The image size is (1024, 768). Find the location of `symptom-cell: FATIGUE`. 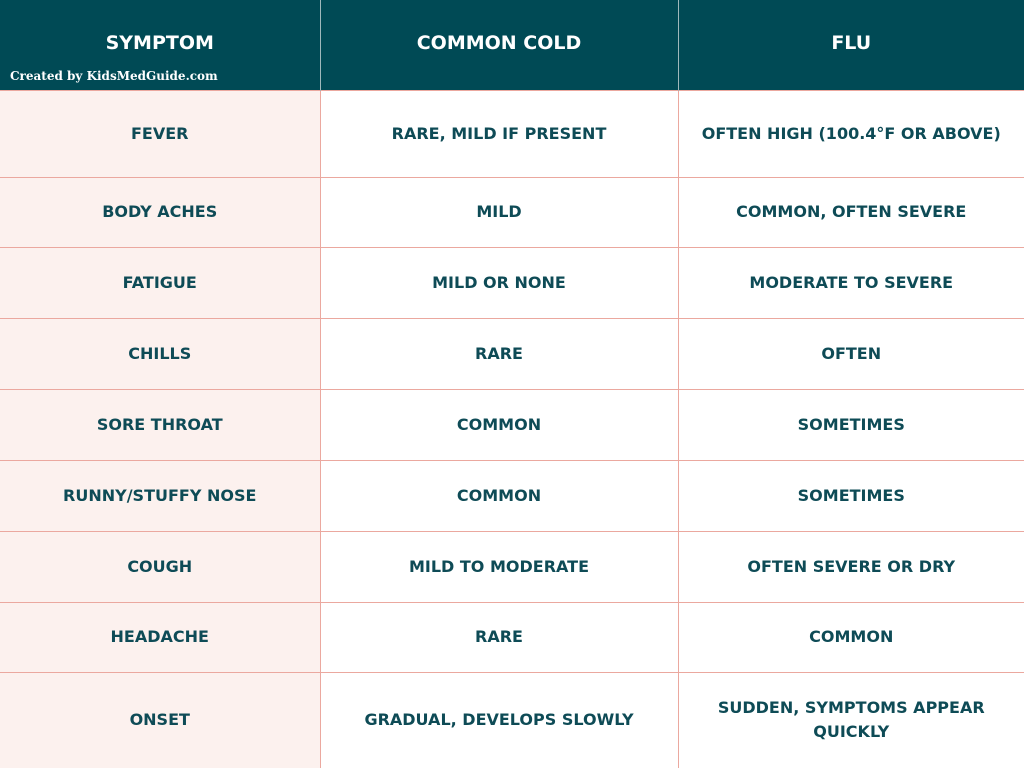

symptom-cell: FATIGUE is located at coordinates (160, 282).